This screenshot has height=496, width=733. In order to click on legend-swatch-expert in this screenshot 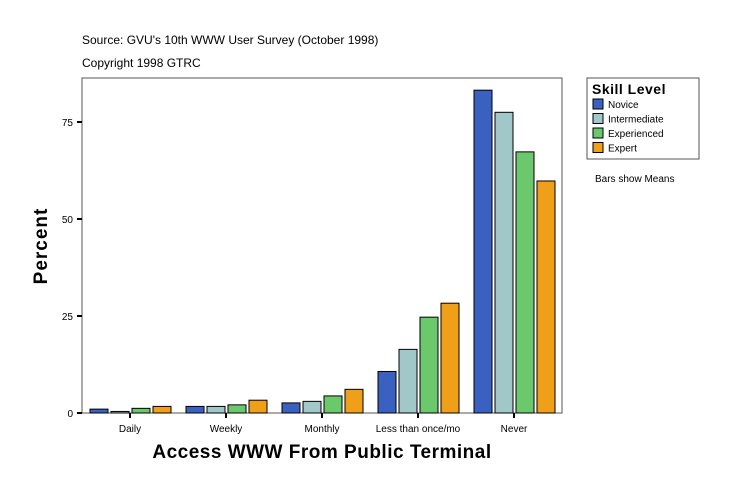, I will do `click(598, 147)`.